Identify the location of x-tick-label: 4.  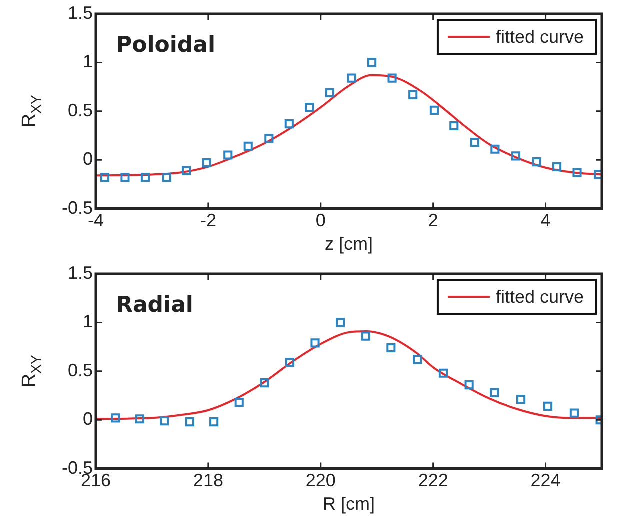
(545, 220).